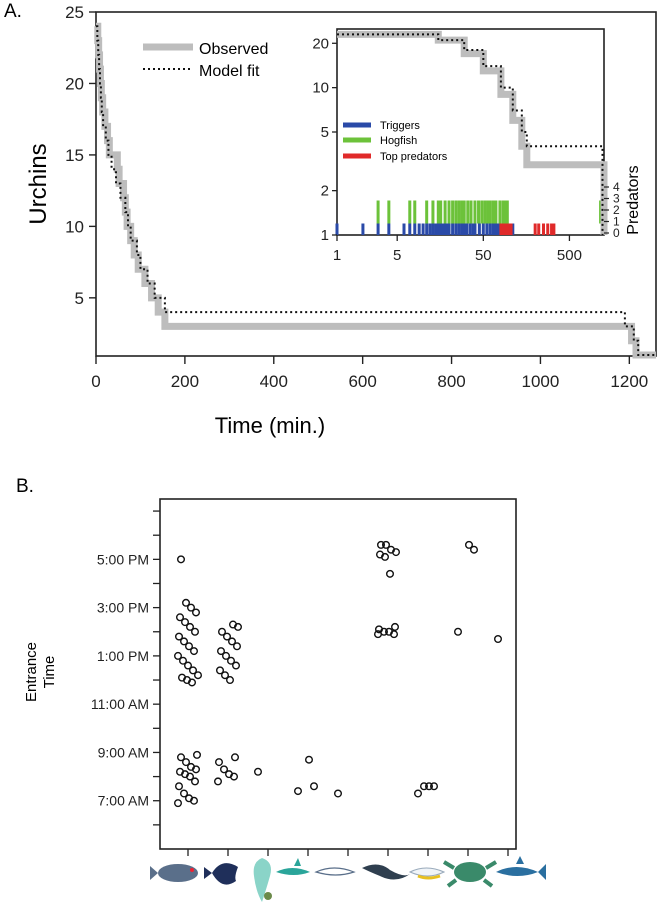 The width and height of the screenshot is (659, 909). What do you see at coordinates (74, 83) in the screenshot?
I see `y-tick-label: 20` at bounding box center [74, 83].